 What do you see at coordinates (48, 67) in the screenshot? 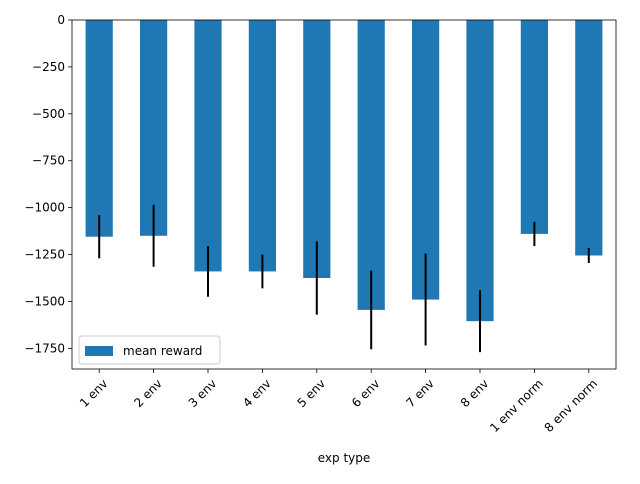
I see `y-tick-label-1: −250` at bounding box center [48, 67].